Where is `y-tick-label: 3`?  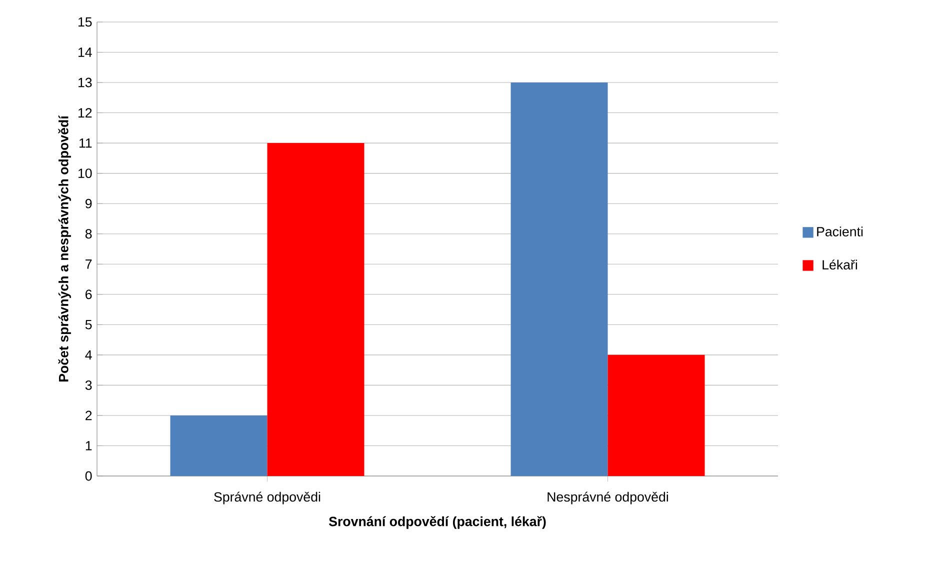 y-tick-label: 3 is located at coordinates (88, 385).